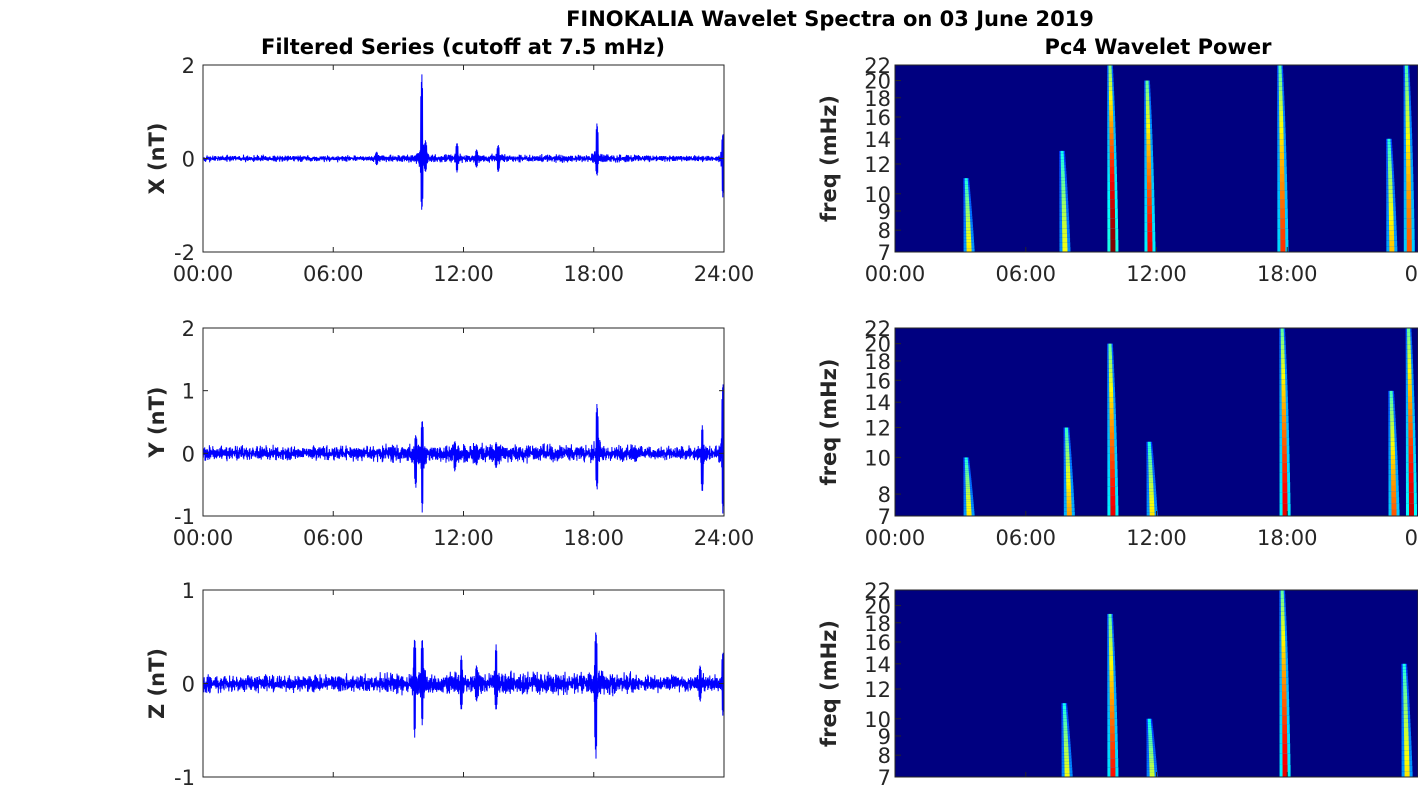 This screenshot has width=1418, height=788. What do you see at coordinates (877, 403) in the screenshot?
I see `y-tick-label: 14` at bounding box center [877, 403].